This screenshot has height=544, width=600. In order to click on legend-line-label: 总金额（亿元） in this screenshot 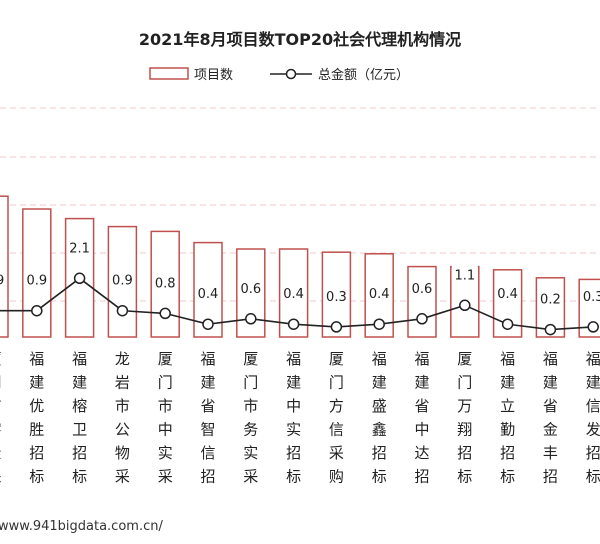, I will do `click(363, 75)`.